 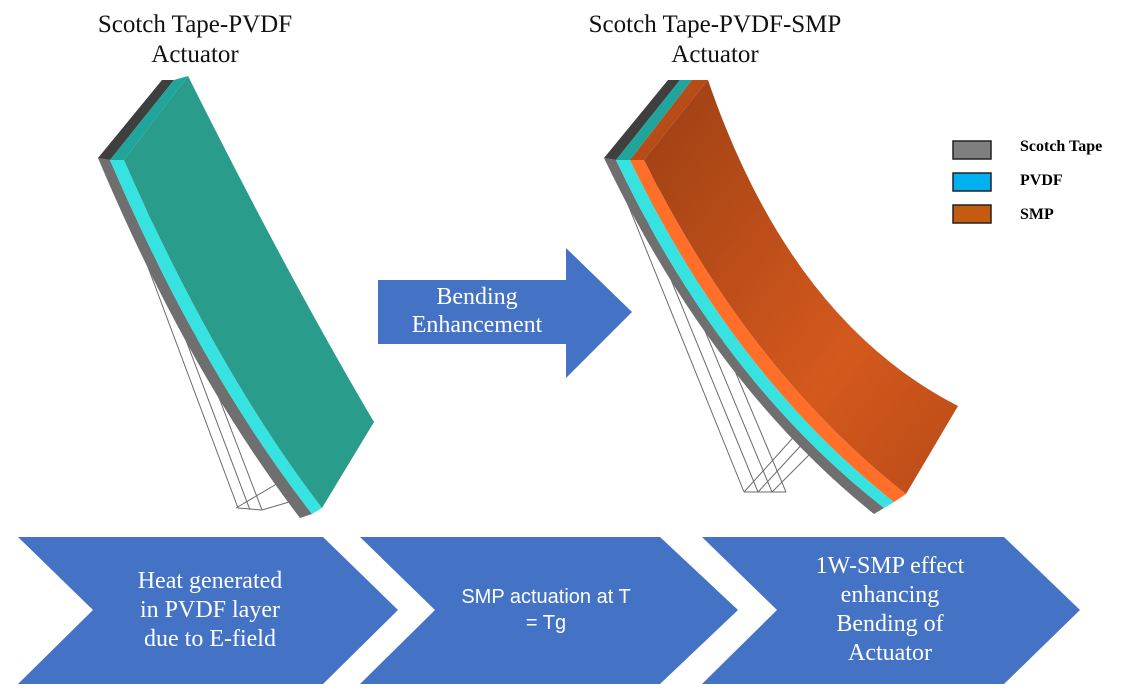 What do you see at coordinates (210, 580) in the screenshot?
I see `step-1-line-1: Heat generated` at bounding box center [210, 580].